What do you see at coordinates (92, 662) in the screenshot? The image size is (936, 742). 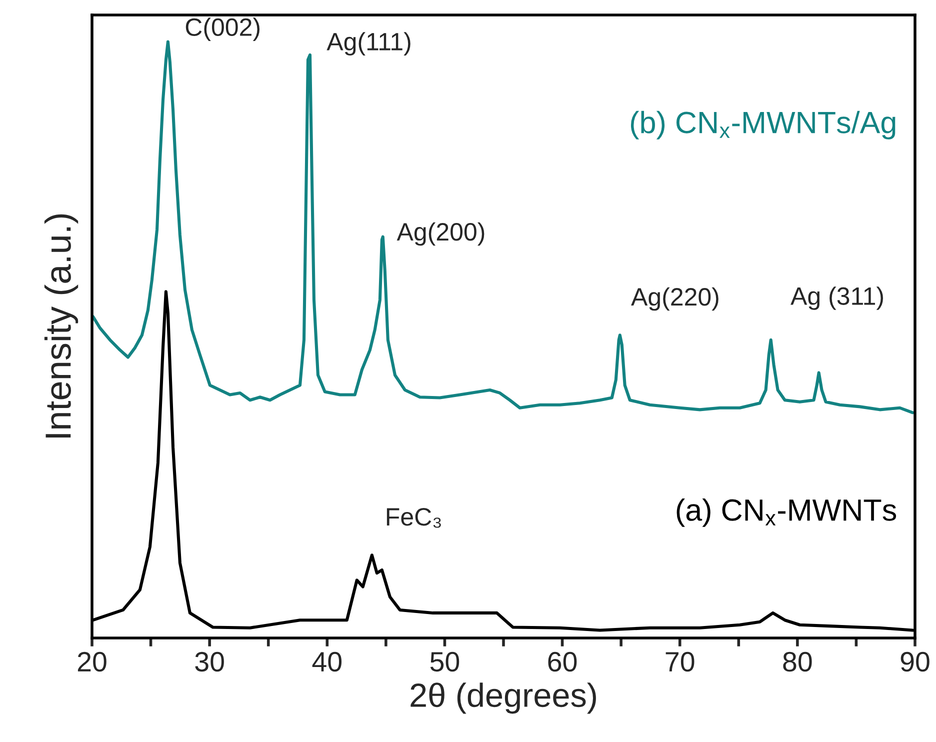 I see `x-tick-label: 20` at bounding box center [92, 662].